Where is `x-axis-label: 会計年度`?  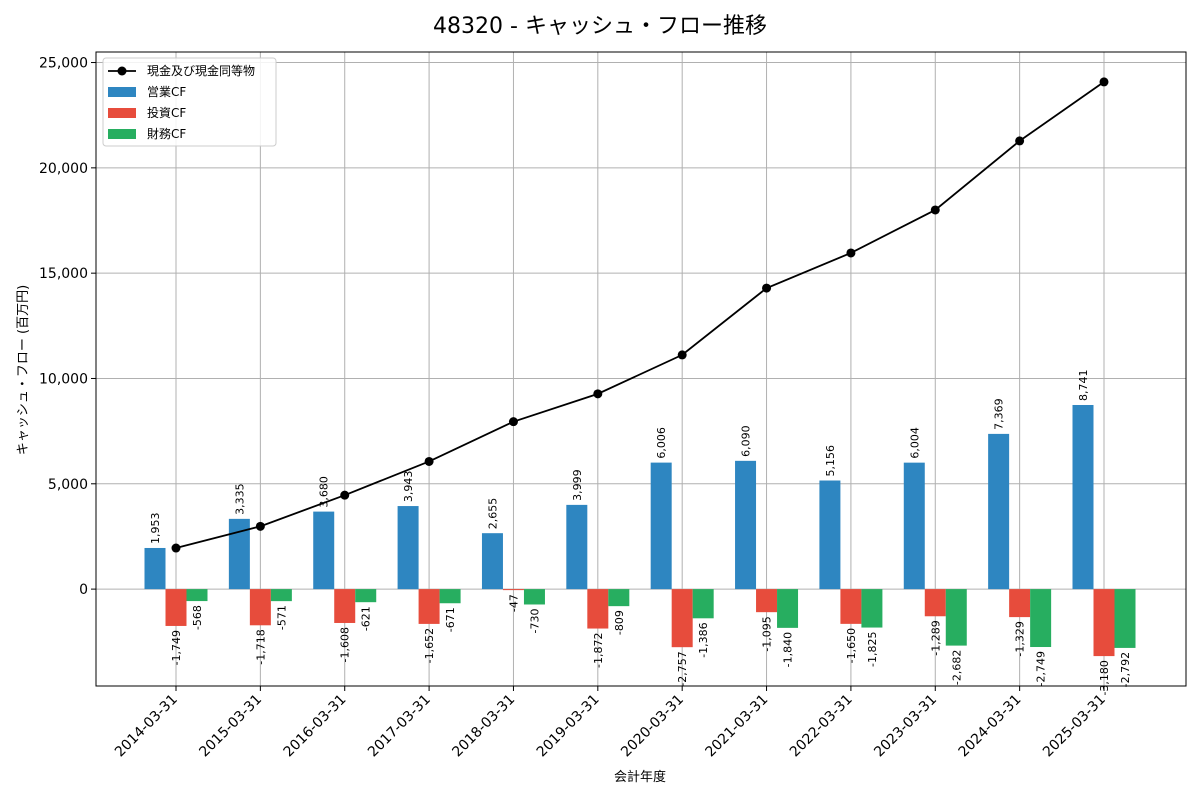 x-axis-label: 会計年度 is located at coordinates (640, 777).